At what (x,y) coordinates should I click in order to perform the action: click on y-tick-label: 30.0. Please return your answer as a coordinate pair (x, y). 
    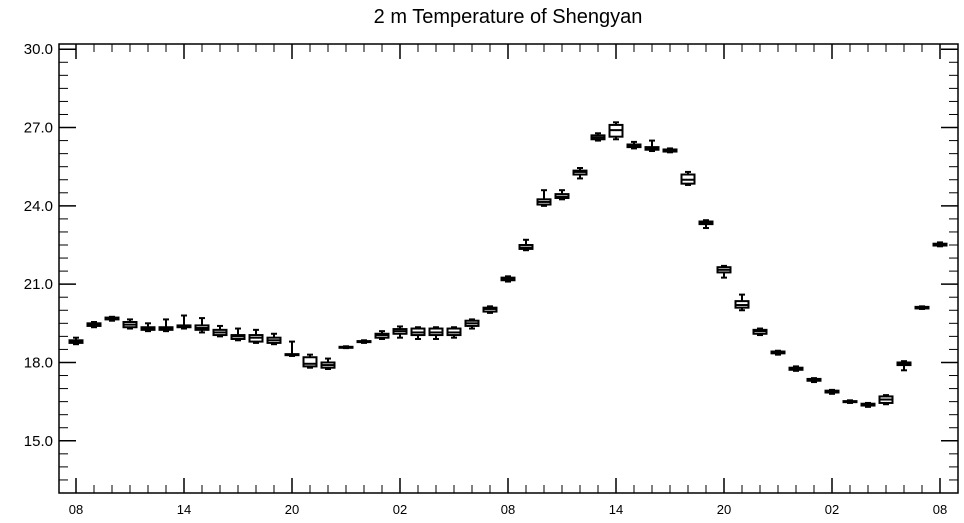
    Looking at the image, I should click on (38, 49).